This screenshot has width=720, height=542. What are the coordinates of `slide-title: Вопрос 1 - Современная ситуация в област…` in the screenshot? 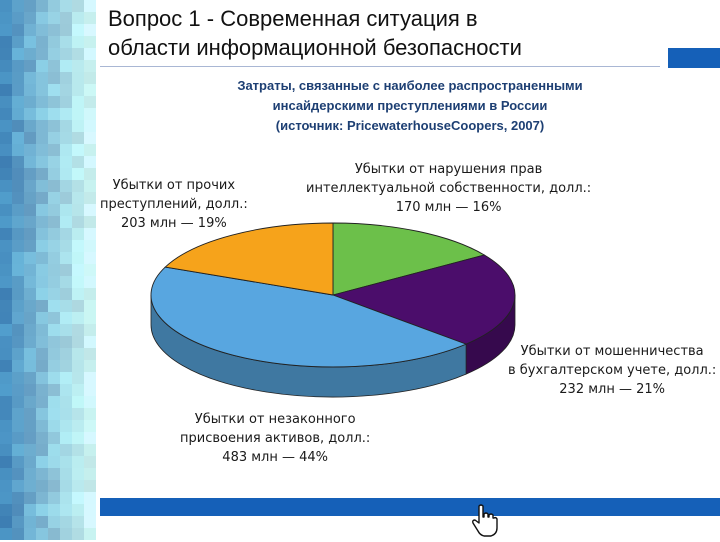 It's located at (388, 33).